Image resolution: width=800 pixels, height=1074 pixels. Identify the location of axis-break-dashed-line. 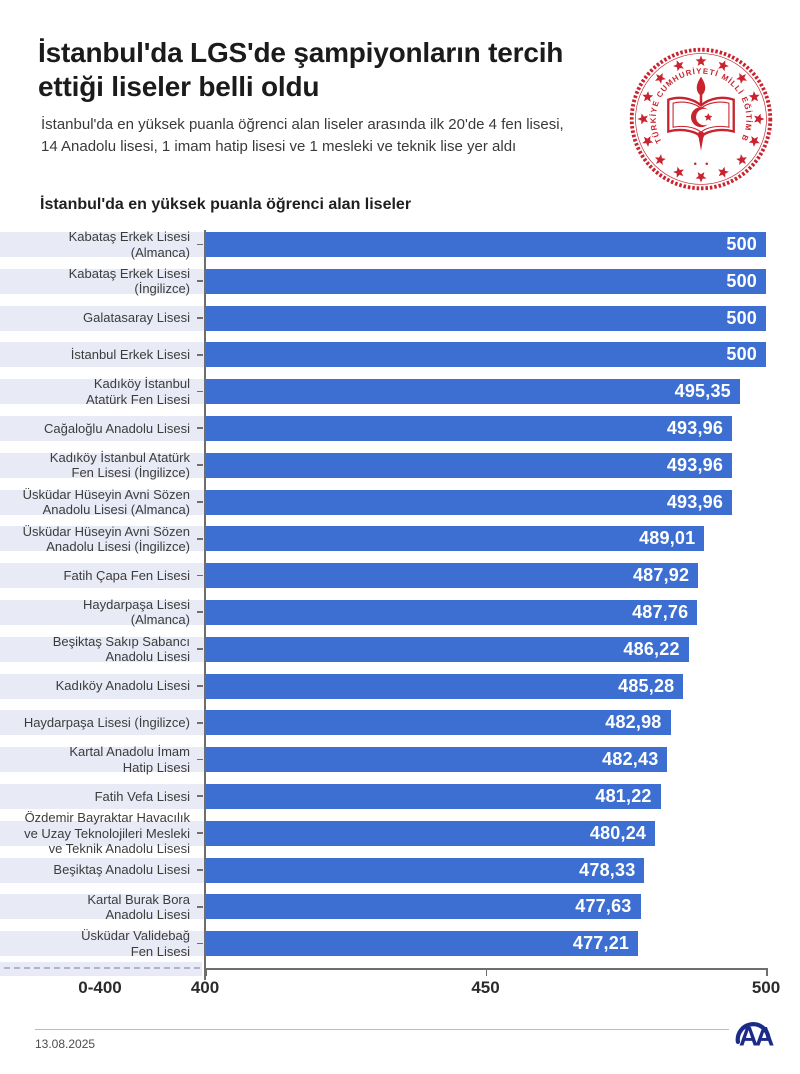
(102, 968).